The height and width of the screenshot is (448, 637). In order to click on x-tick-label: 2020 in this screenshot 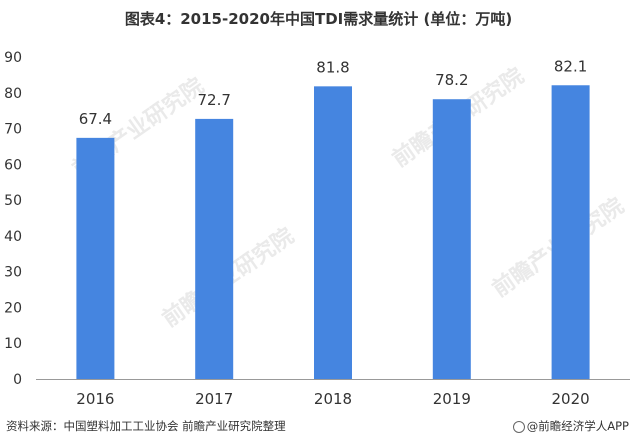, I will do `click(571, 399)`.